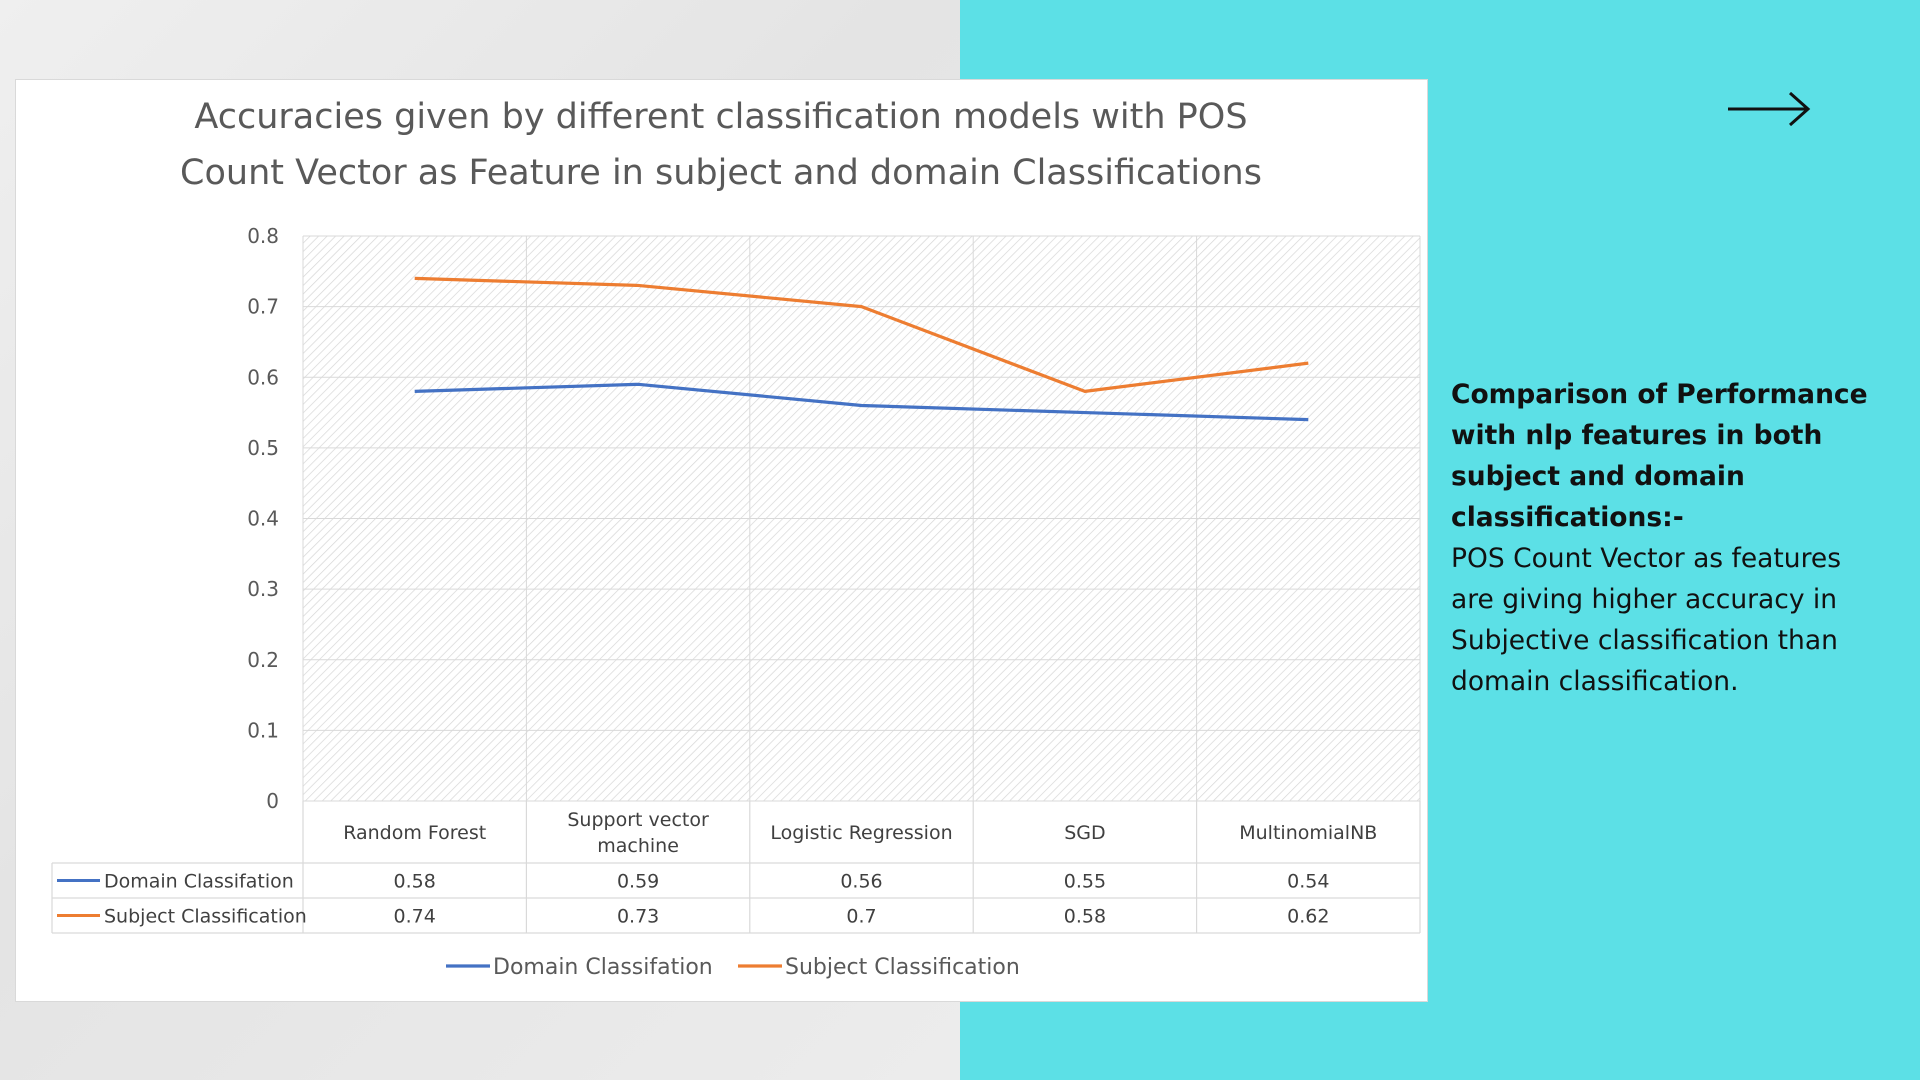 The width and height of the screenshot is (1920, 1080). What do you see at coordinates (638, 820) in the screenshot?
I see `x-category-label: Support vector` at bounding box center [638, 820].